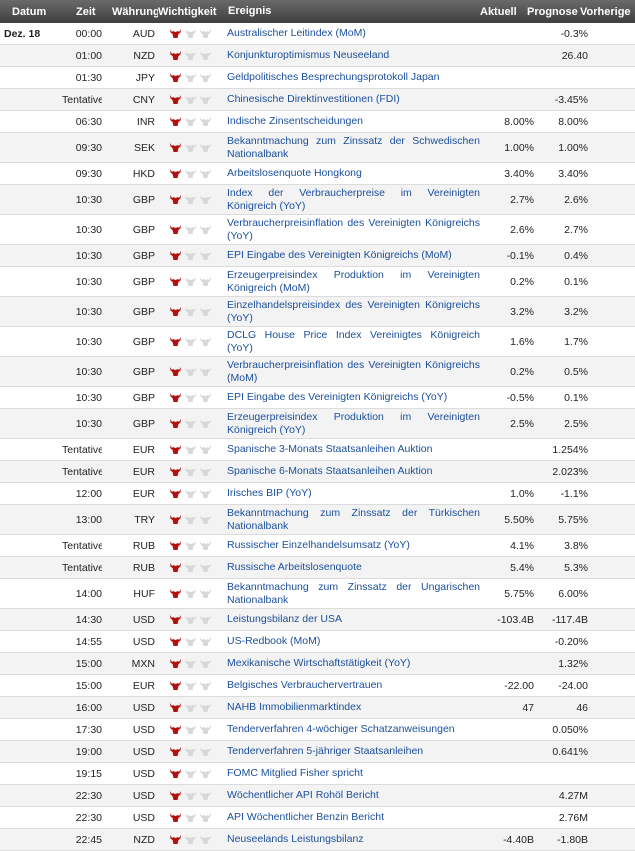 The height and width of the screenshot is (851, 635). What do you see at coordinates (305, 817) in the screenshot?
I see `row-event-link: API Wöchentlicher Benzin Bericht` at bounding box center [305, 817].